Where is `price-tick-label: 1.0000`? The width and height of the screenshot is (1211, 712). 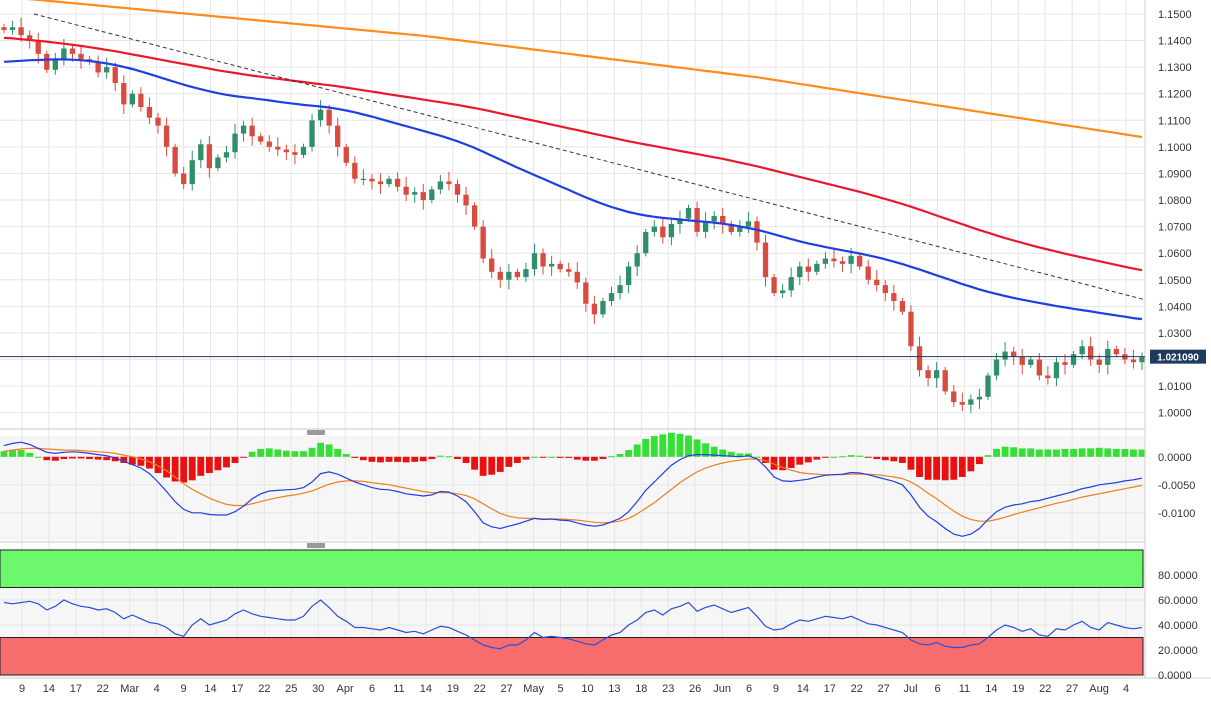
price-tick-label: 1.0000 is located at coordinates (1175, 414).